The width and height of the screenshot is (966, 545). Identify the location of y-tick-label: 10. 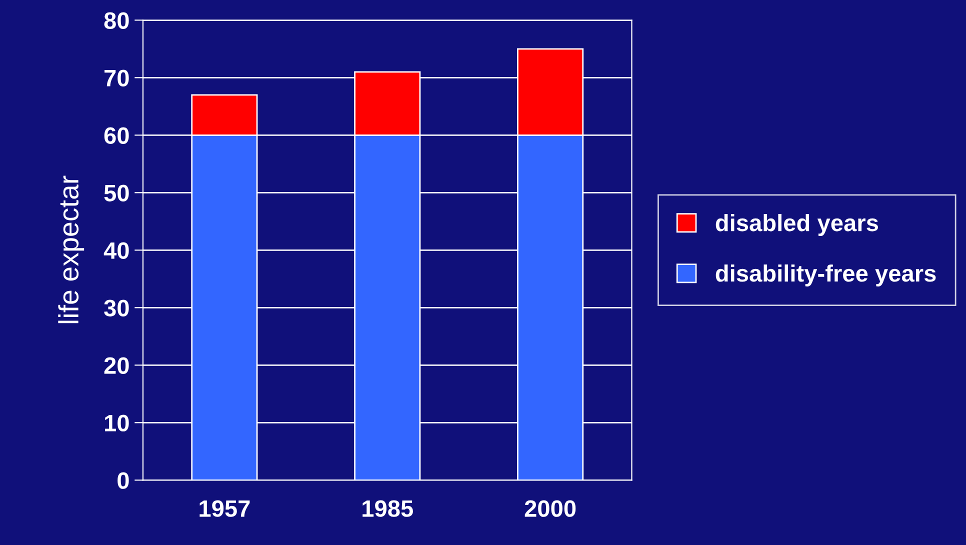
(117, 423).